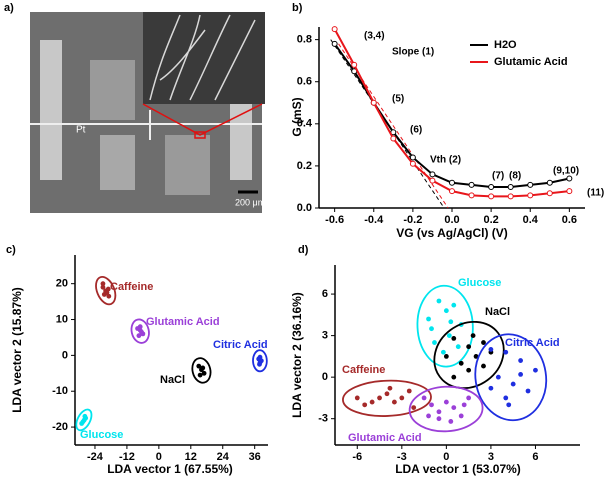 This screenshot has width=615, height=483. I want to click on cluster-label: Caffeine, so click(131, 287).